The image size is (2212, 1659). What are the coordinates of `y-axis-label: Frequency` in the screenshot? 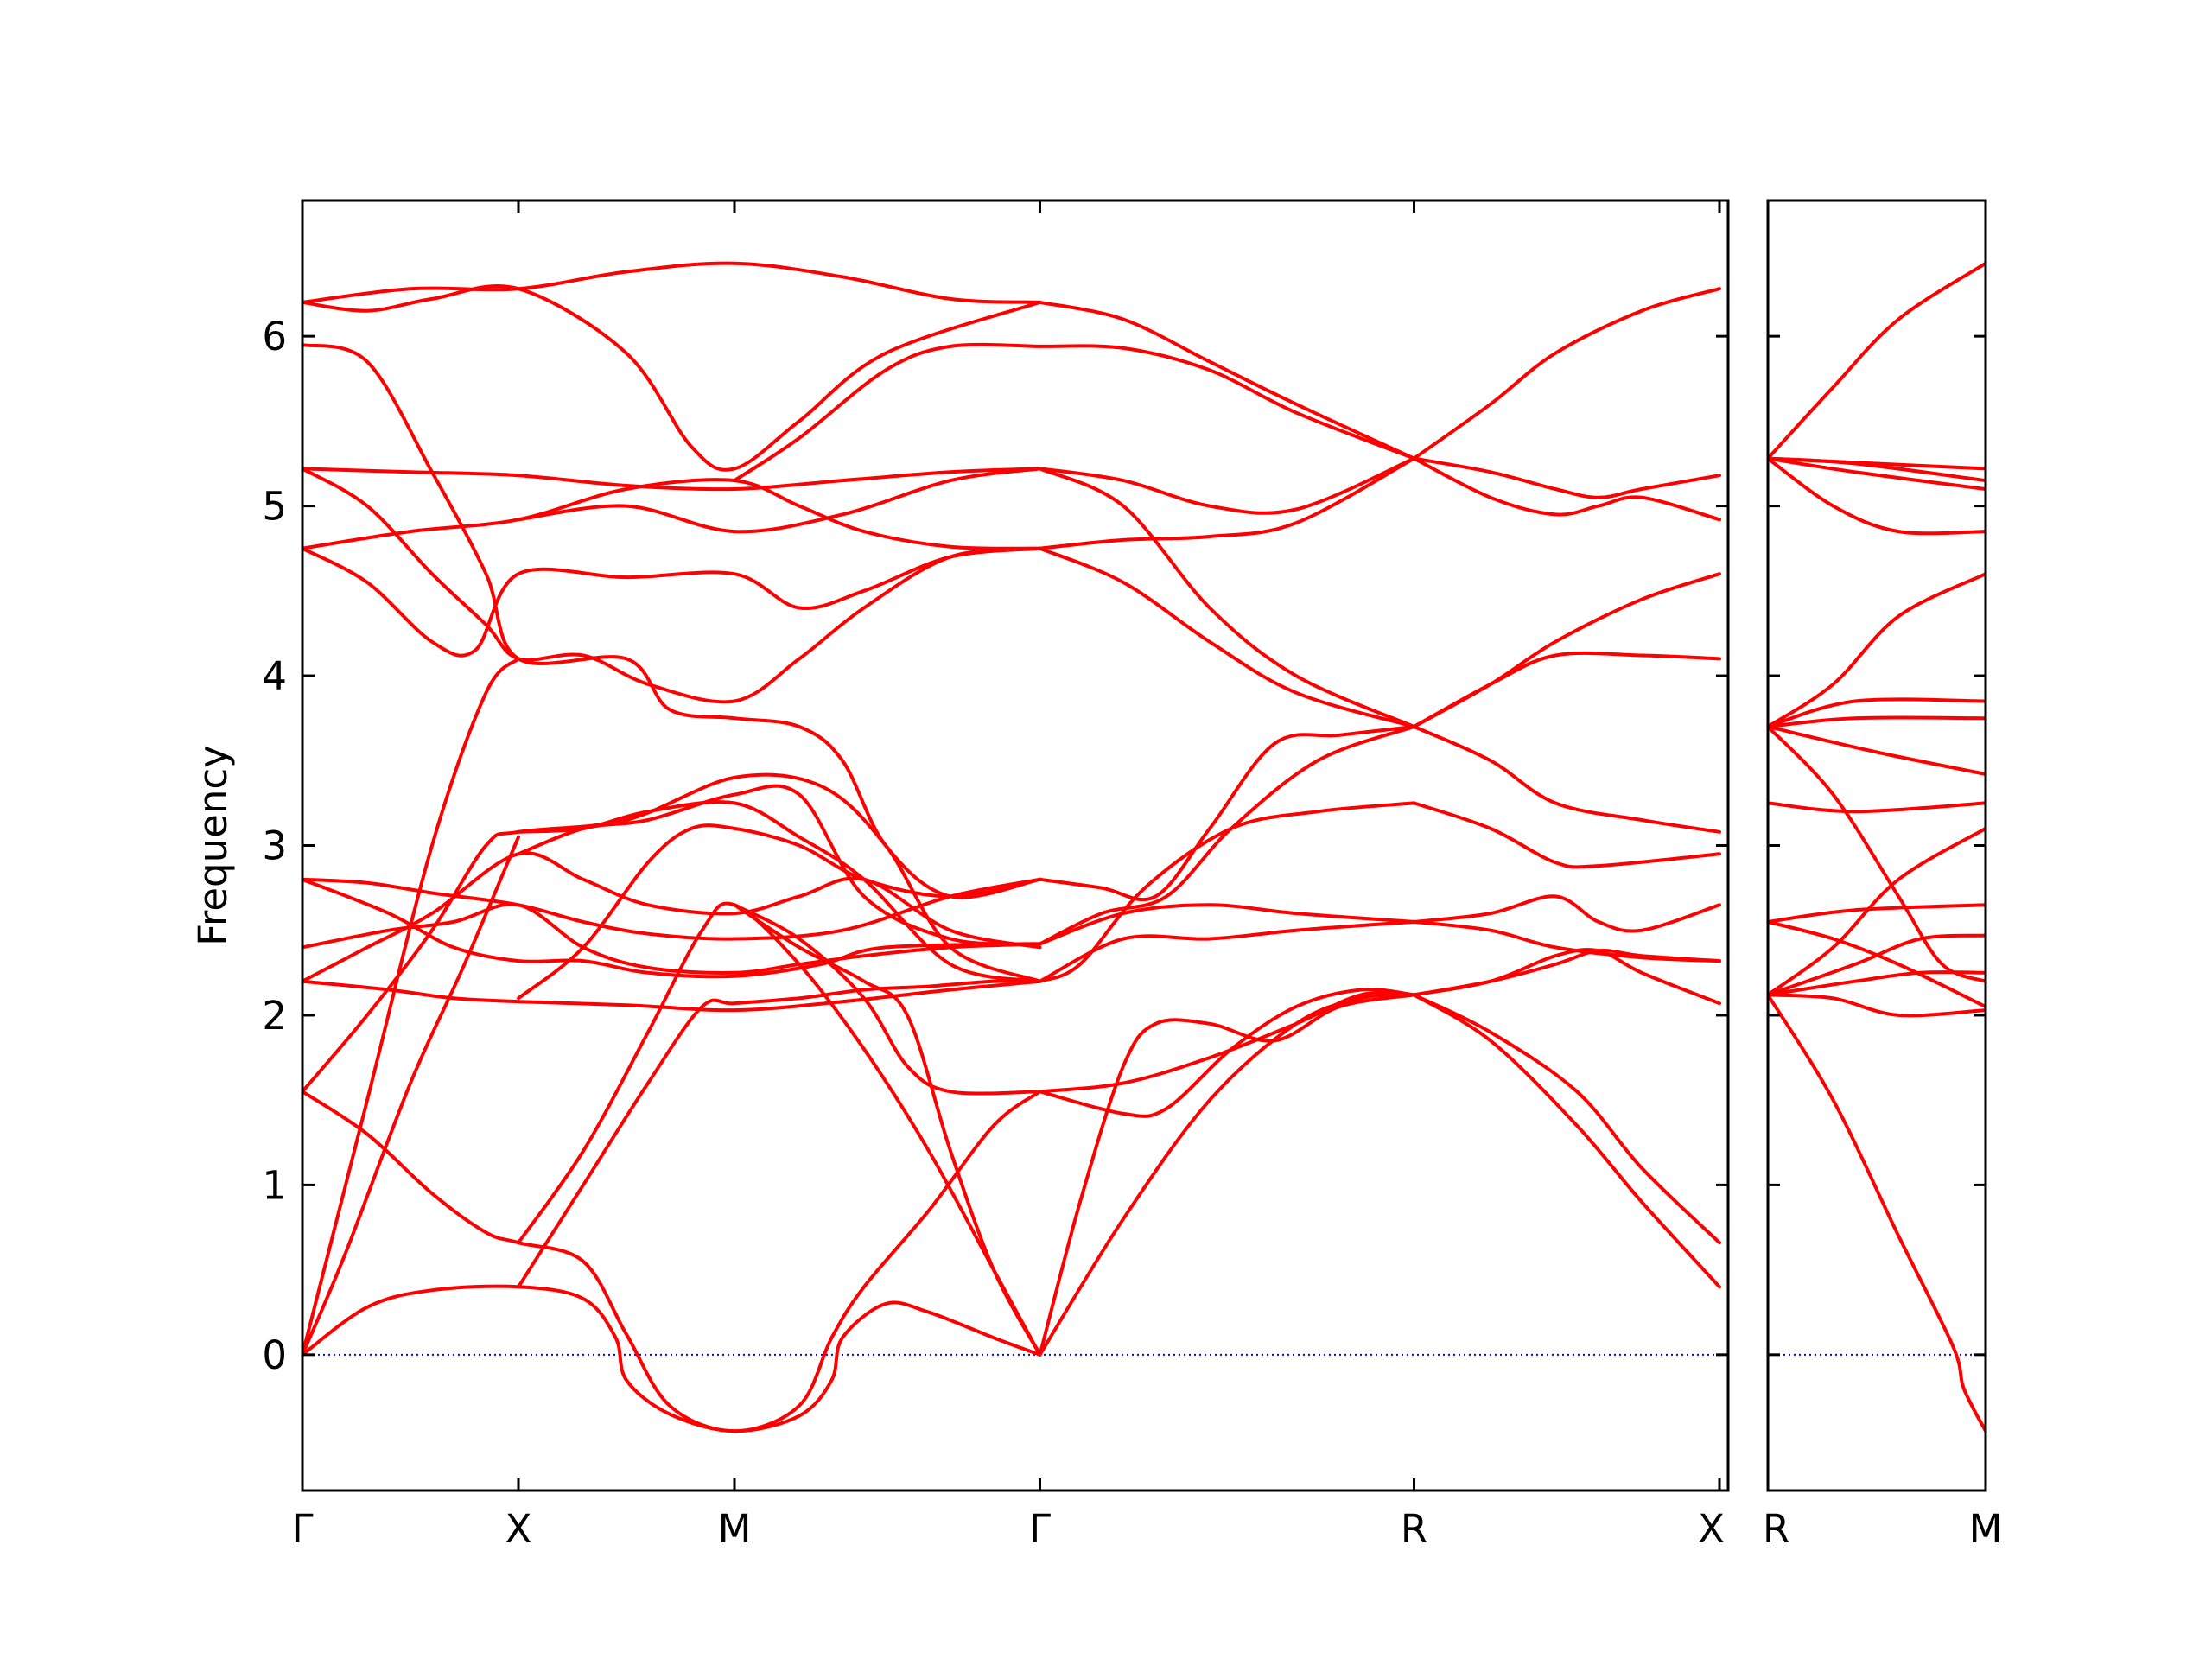 It's located at (213, 845).